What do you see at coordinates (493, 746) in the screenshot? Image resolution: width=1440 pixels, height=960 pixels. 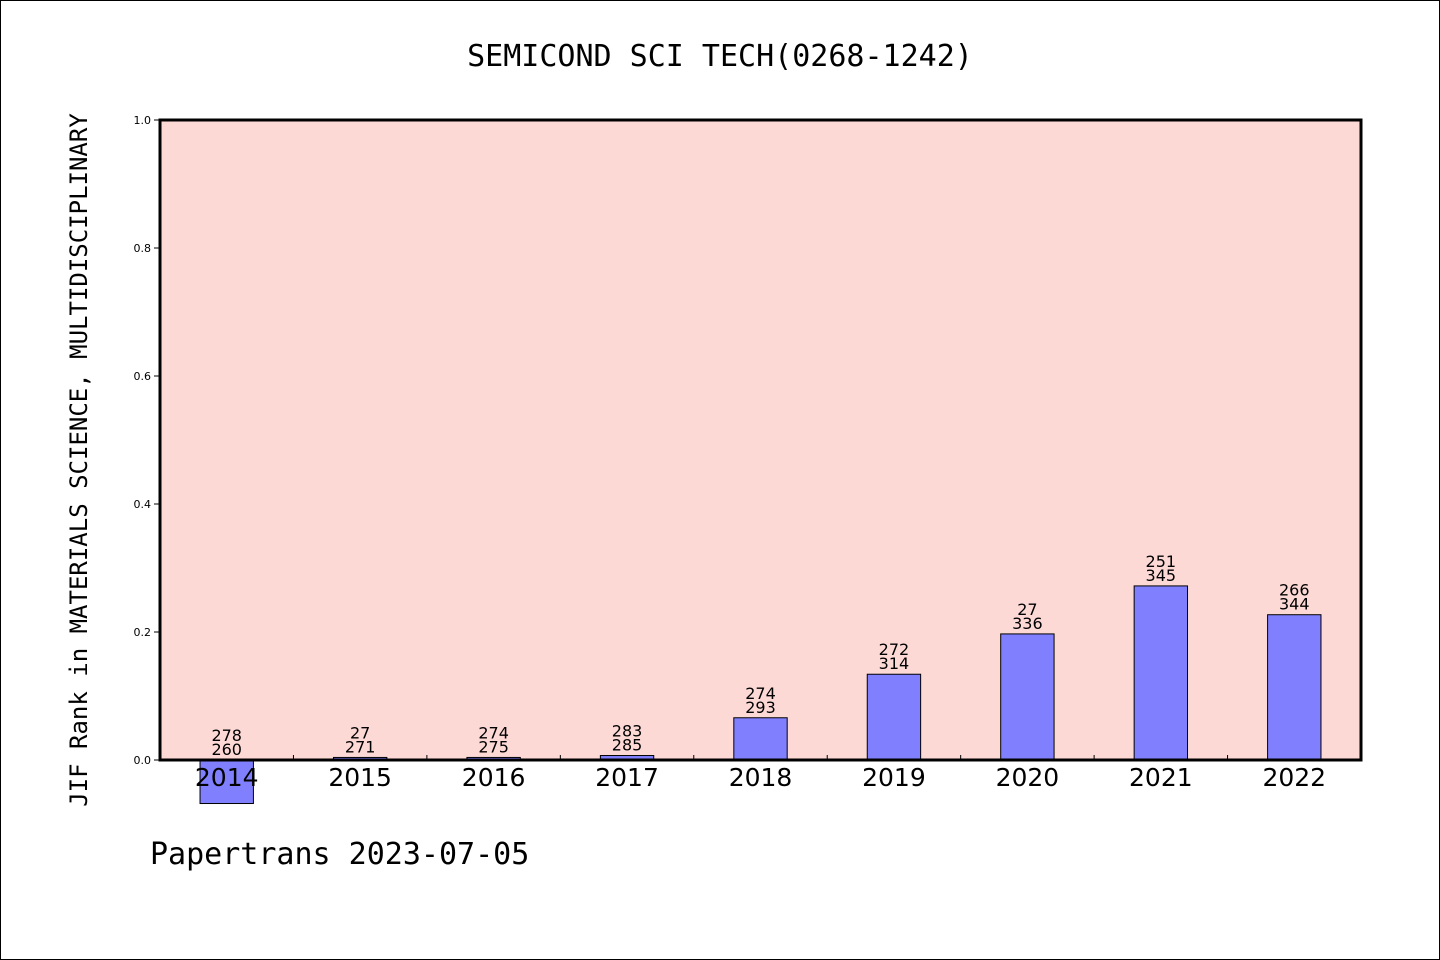 I see `bar-label-bottom: 275` at bounding box center [493, 746].